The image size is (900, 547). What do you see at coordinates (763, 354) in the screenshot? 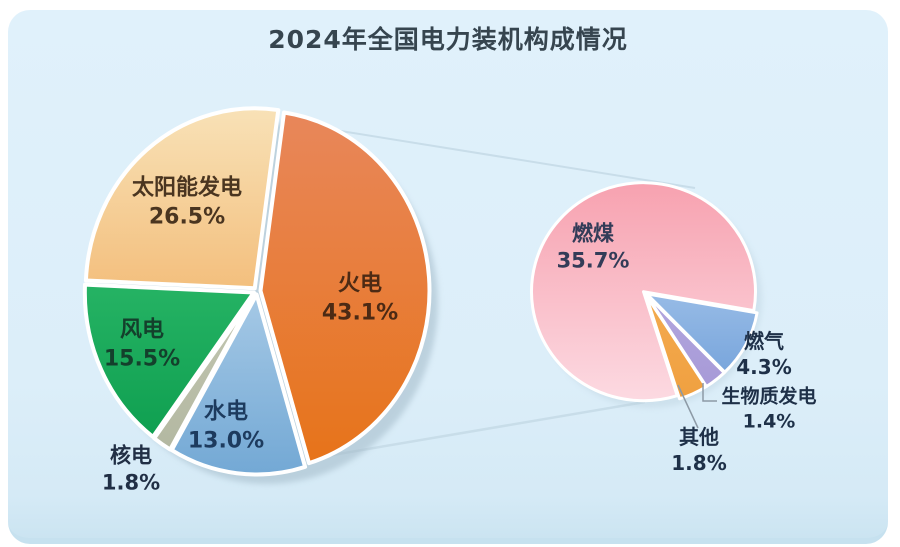
I see `label-gas: 燃气 4.3%` at bounding box center [763, 354].